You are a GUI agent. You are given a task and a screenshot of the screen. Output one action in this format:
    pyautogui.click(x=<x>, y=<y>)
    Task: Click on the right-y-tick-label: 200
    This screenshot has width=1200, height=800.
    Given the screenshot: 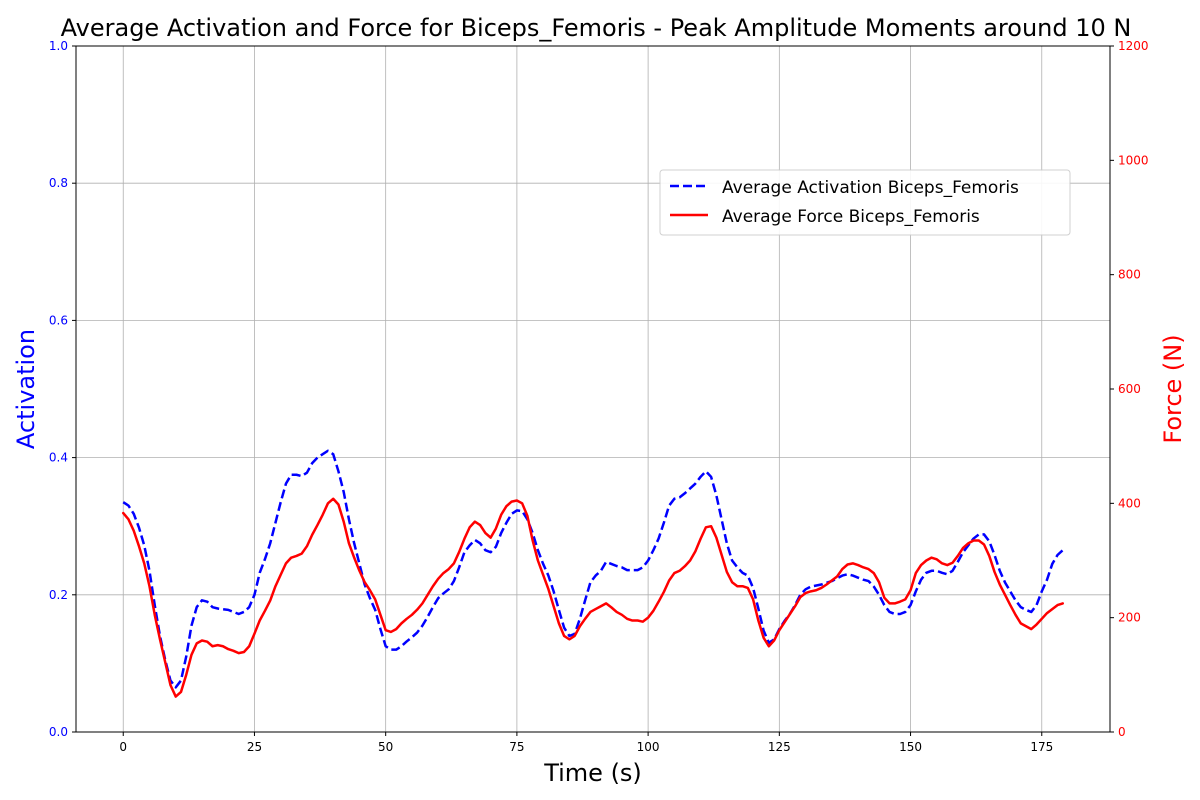 What is the action you would take?
    pyautogui.click(x=1129, y=618)
    